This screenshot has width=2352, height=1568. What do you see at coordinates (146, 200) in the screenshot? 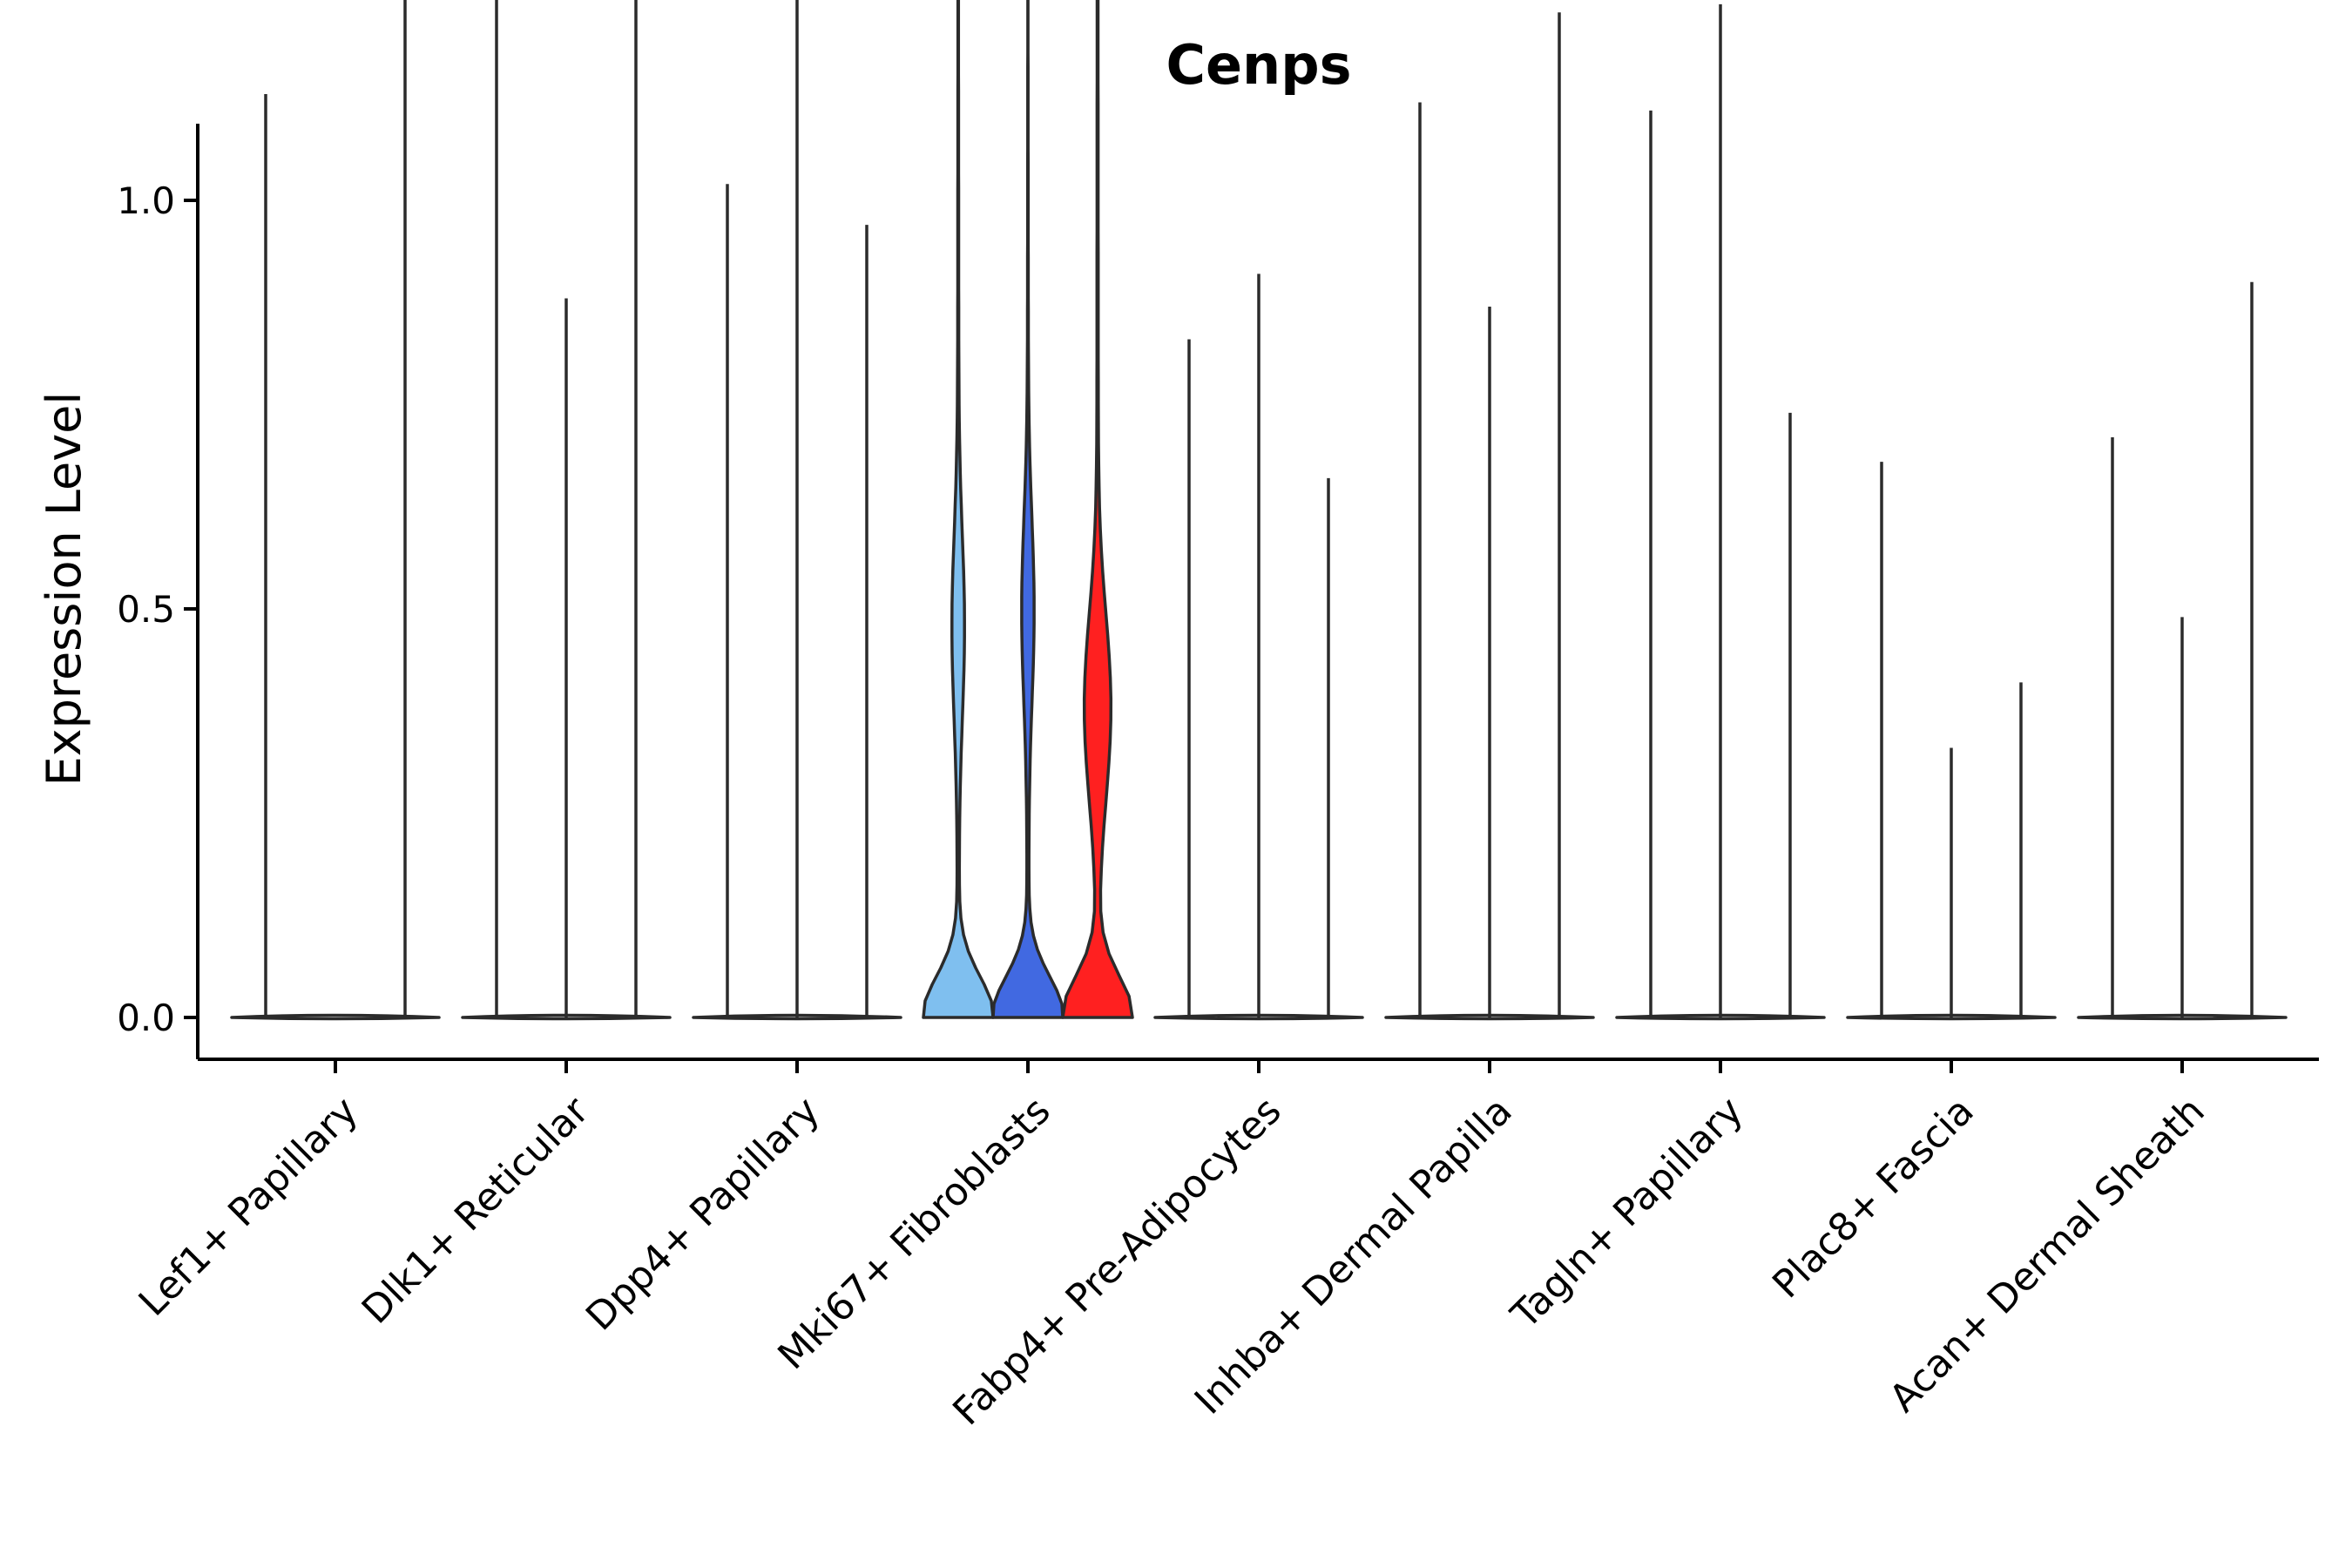
I see `y-tick-label: 1.0` at bounding box center [146, 200].